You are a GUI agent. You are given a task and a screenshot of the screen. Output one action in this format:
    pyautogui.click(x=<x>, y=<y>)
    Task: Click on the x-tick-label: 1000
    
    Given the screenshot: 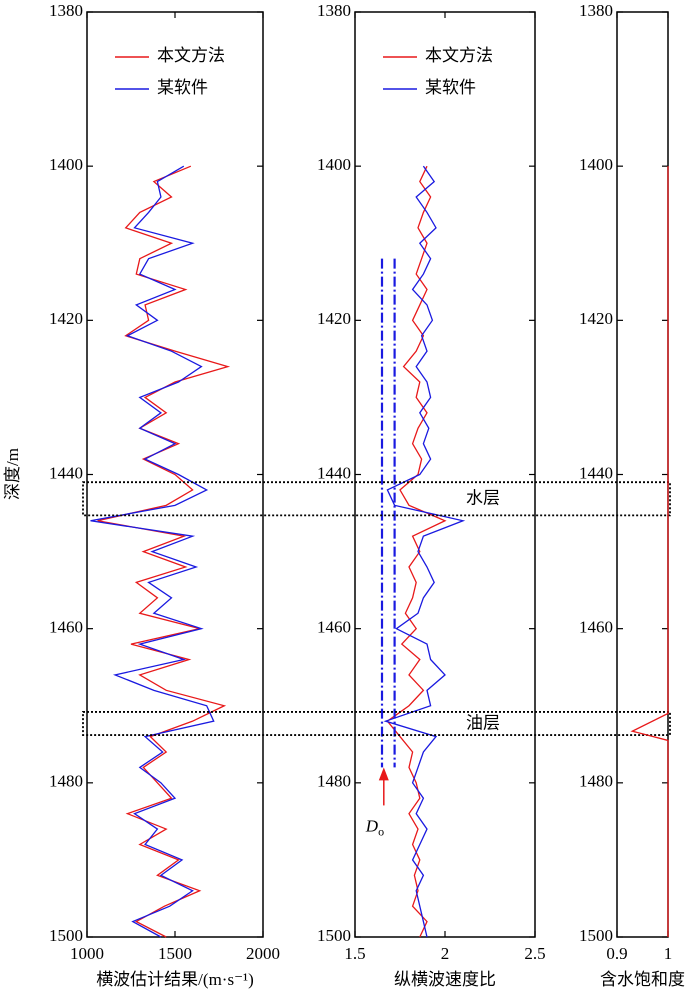 What is the action you would take?
    pyautogui.click(x=87, y=953)
    